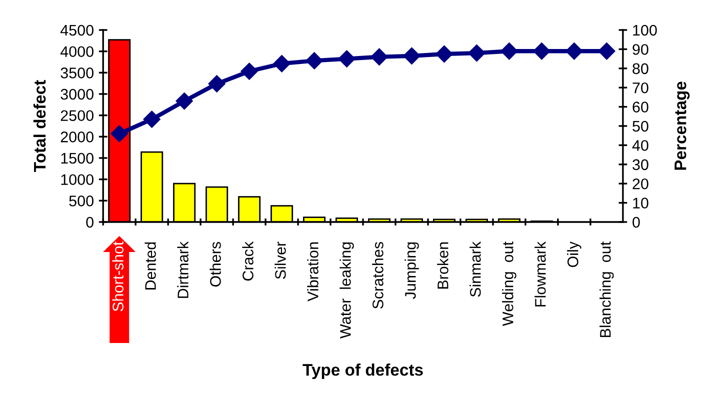 Image resolution: width=716 pixels, height=400 pixels. I want to click on x-tick-label: Crack, so click(248, 261).